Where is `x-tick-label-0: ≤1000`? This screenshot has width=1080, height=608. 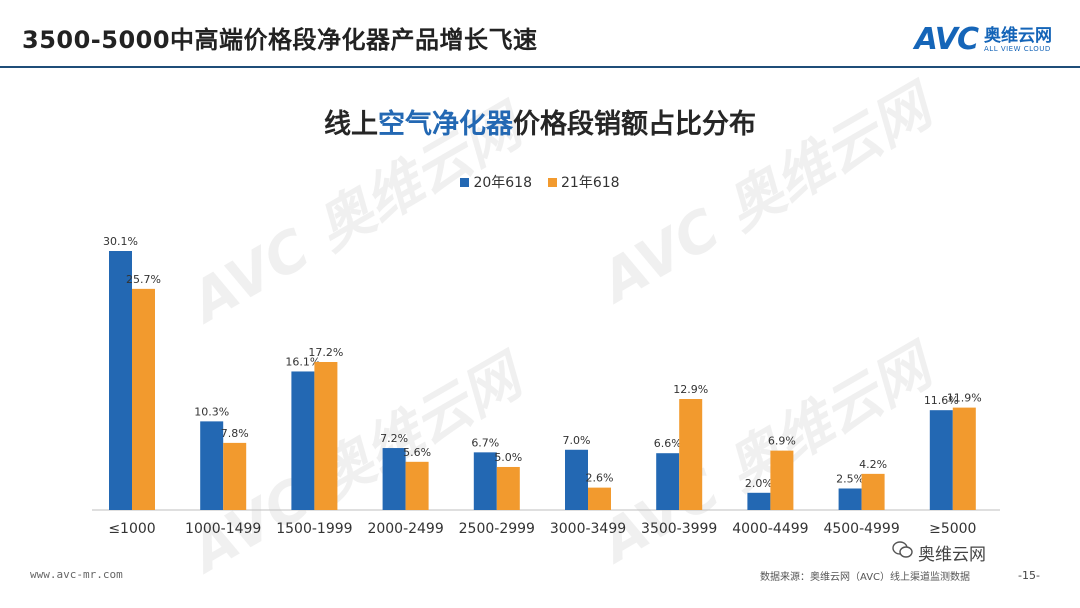 x-tick-label-0: ≤1000 is located at coordinates (131, 529).